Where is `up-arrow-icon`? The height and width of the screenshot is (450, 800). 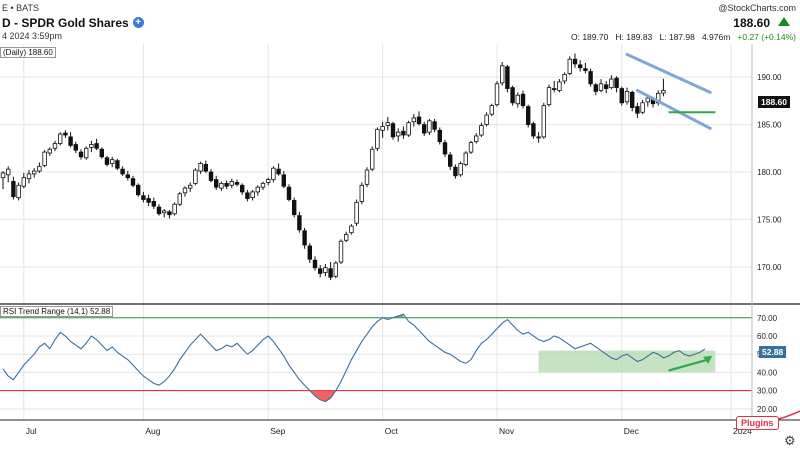
up-arrow-icon is located at coordinates (784, 21).